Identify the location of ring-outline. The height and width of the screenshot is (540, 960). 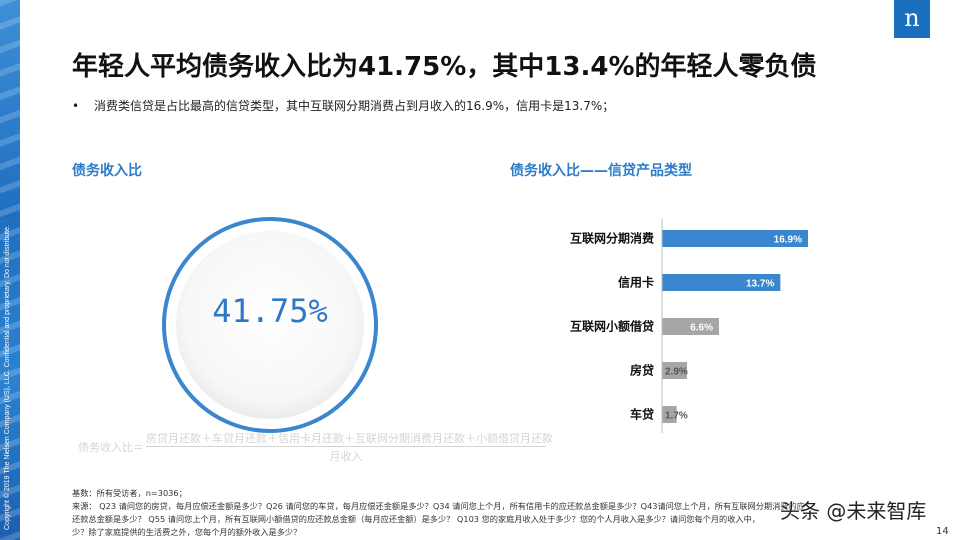
(270, 325).